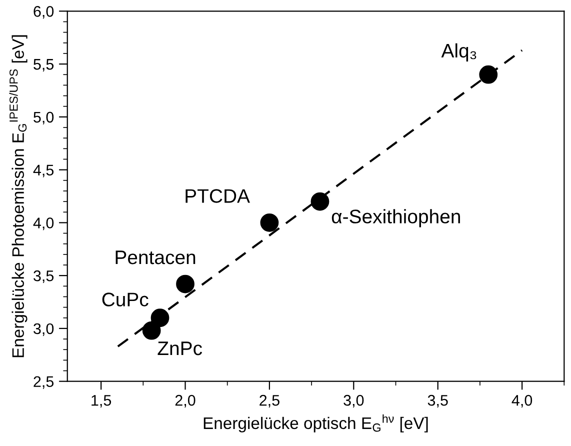  Describe the element at coordinates (44, 65) in the screenshot. I see `y-tick-label: 5,5` at that location.